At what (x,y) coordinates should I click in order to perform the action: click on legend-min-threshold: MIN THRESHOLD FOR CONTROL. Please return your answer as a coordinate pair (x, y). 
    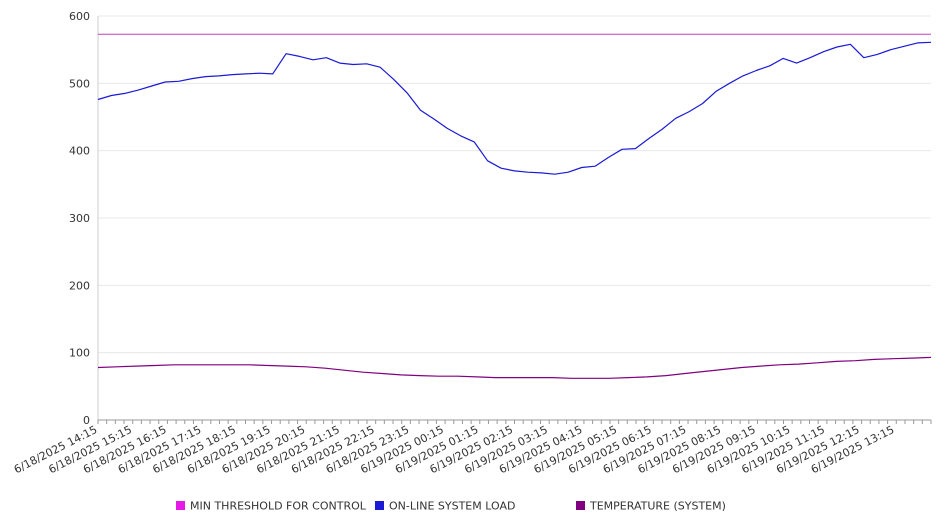
    Looking at the image, I should click on (271, 506).